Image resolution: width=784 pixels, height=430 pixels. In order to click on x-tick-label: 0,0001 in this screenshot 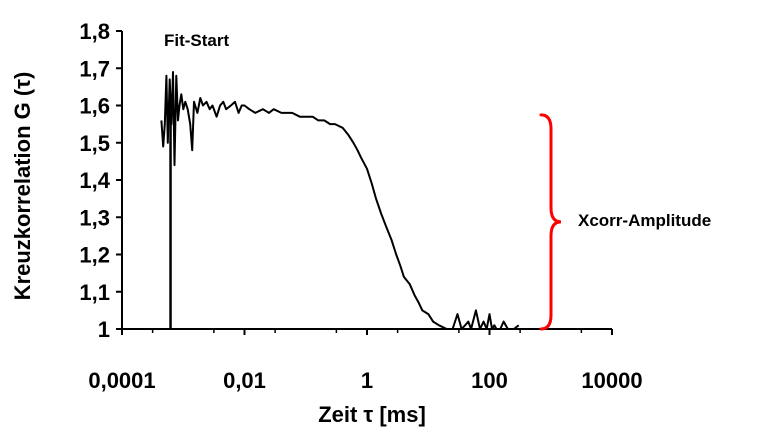, I will do `click(121, 380)`.